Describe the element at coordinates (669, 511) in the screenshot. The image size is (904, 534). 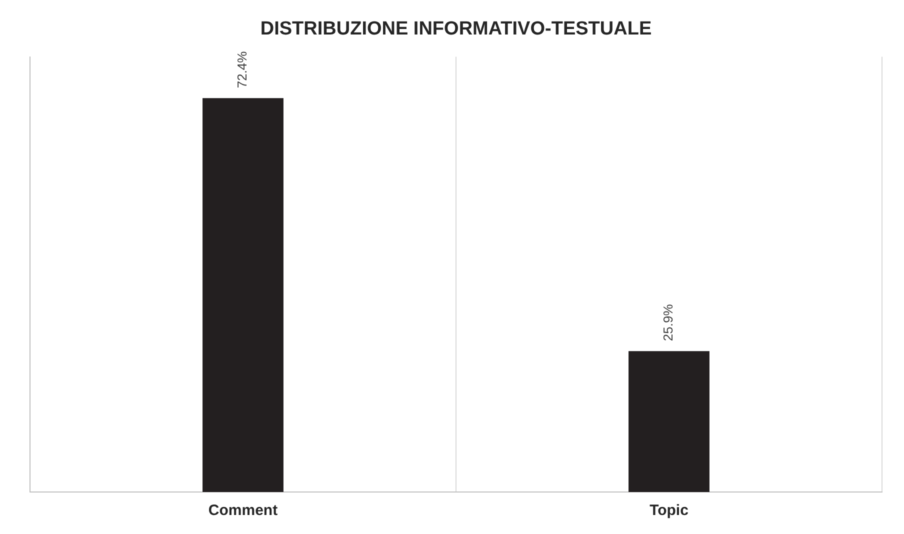
I see `x-tick-label: Topic` at that location.